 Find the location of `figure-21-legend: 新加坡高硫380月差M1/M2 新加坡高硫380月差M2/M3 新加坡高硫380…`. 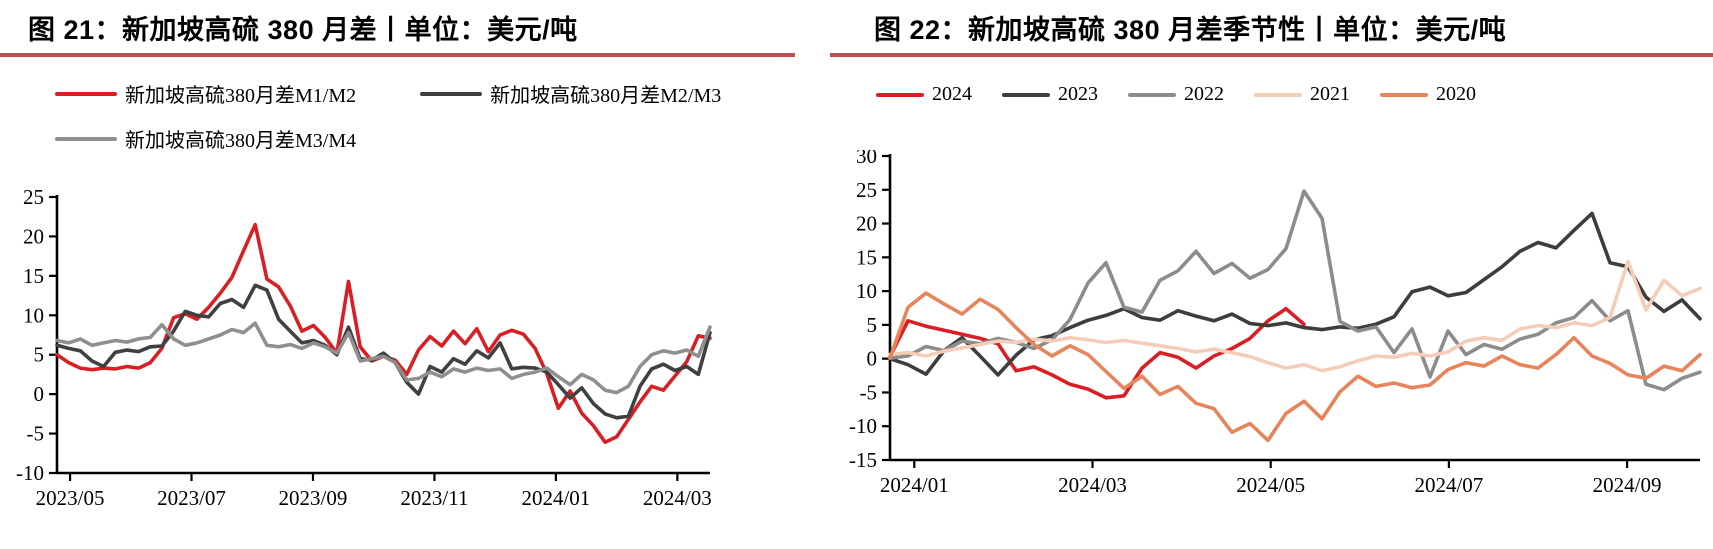

figure-21-legend: 新加坡高硫380月差M1/M2 新加坡高硫380月差M2/M3 新加坡高硫380… is located at coordinates (387, 105).